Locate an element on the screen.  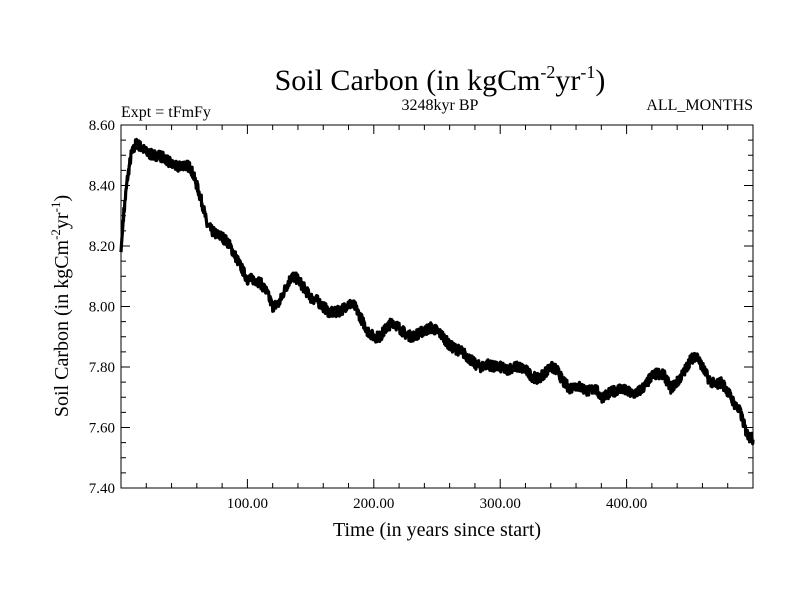
months-label: ALL_MONTHS is located at coordinates (699, 105).